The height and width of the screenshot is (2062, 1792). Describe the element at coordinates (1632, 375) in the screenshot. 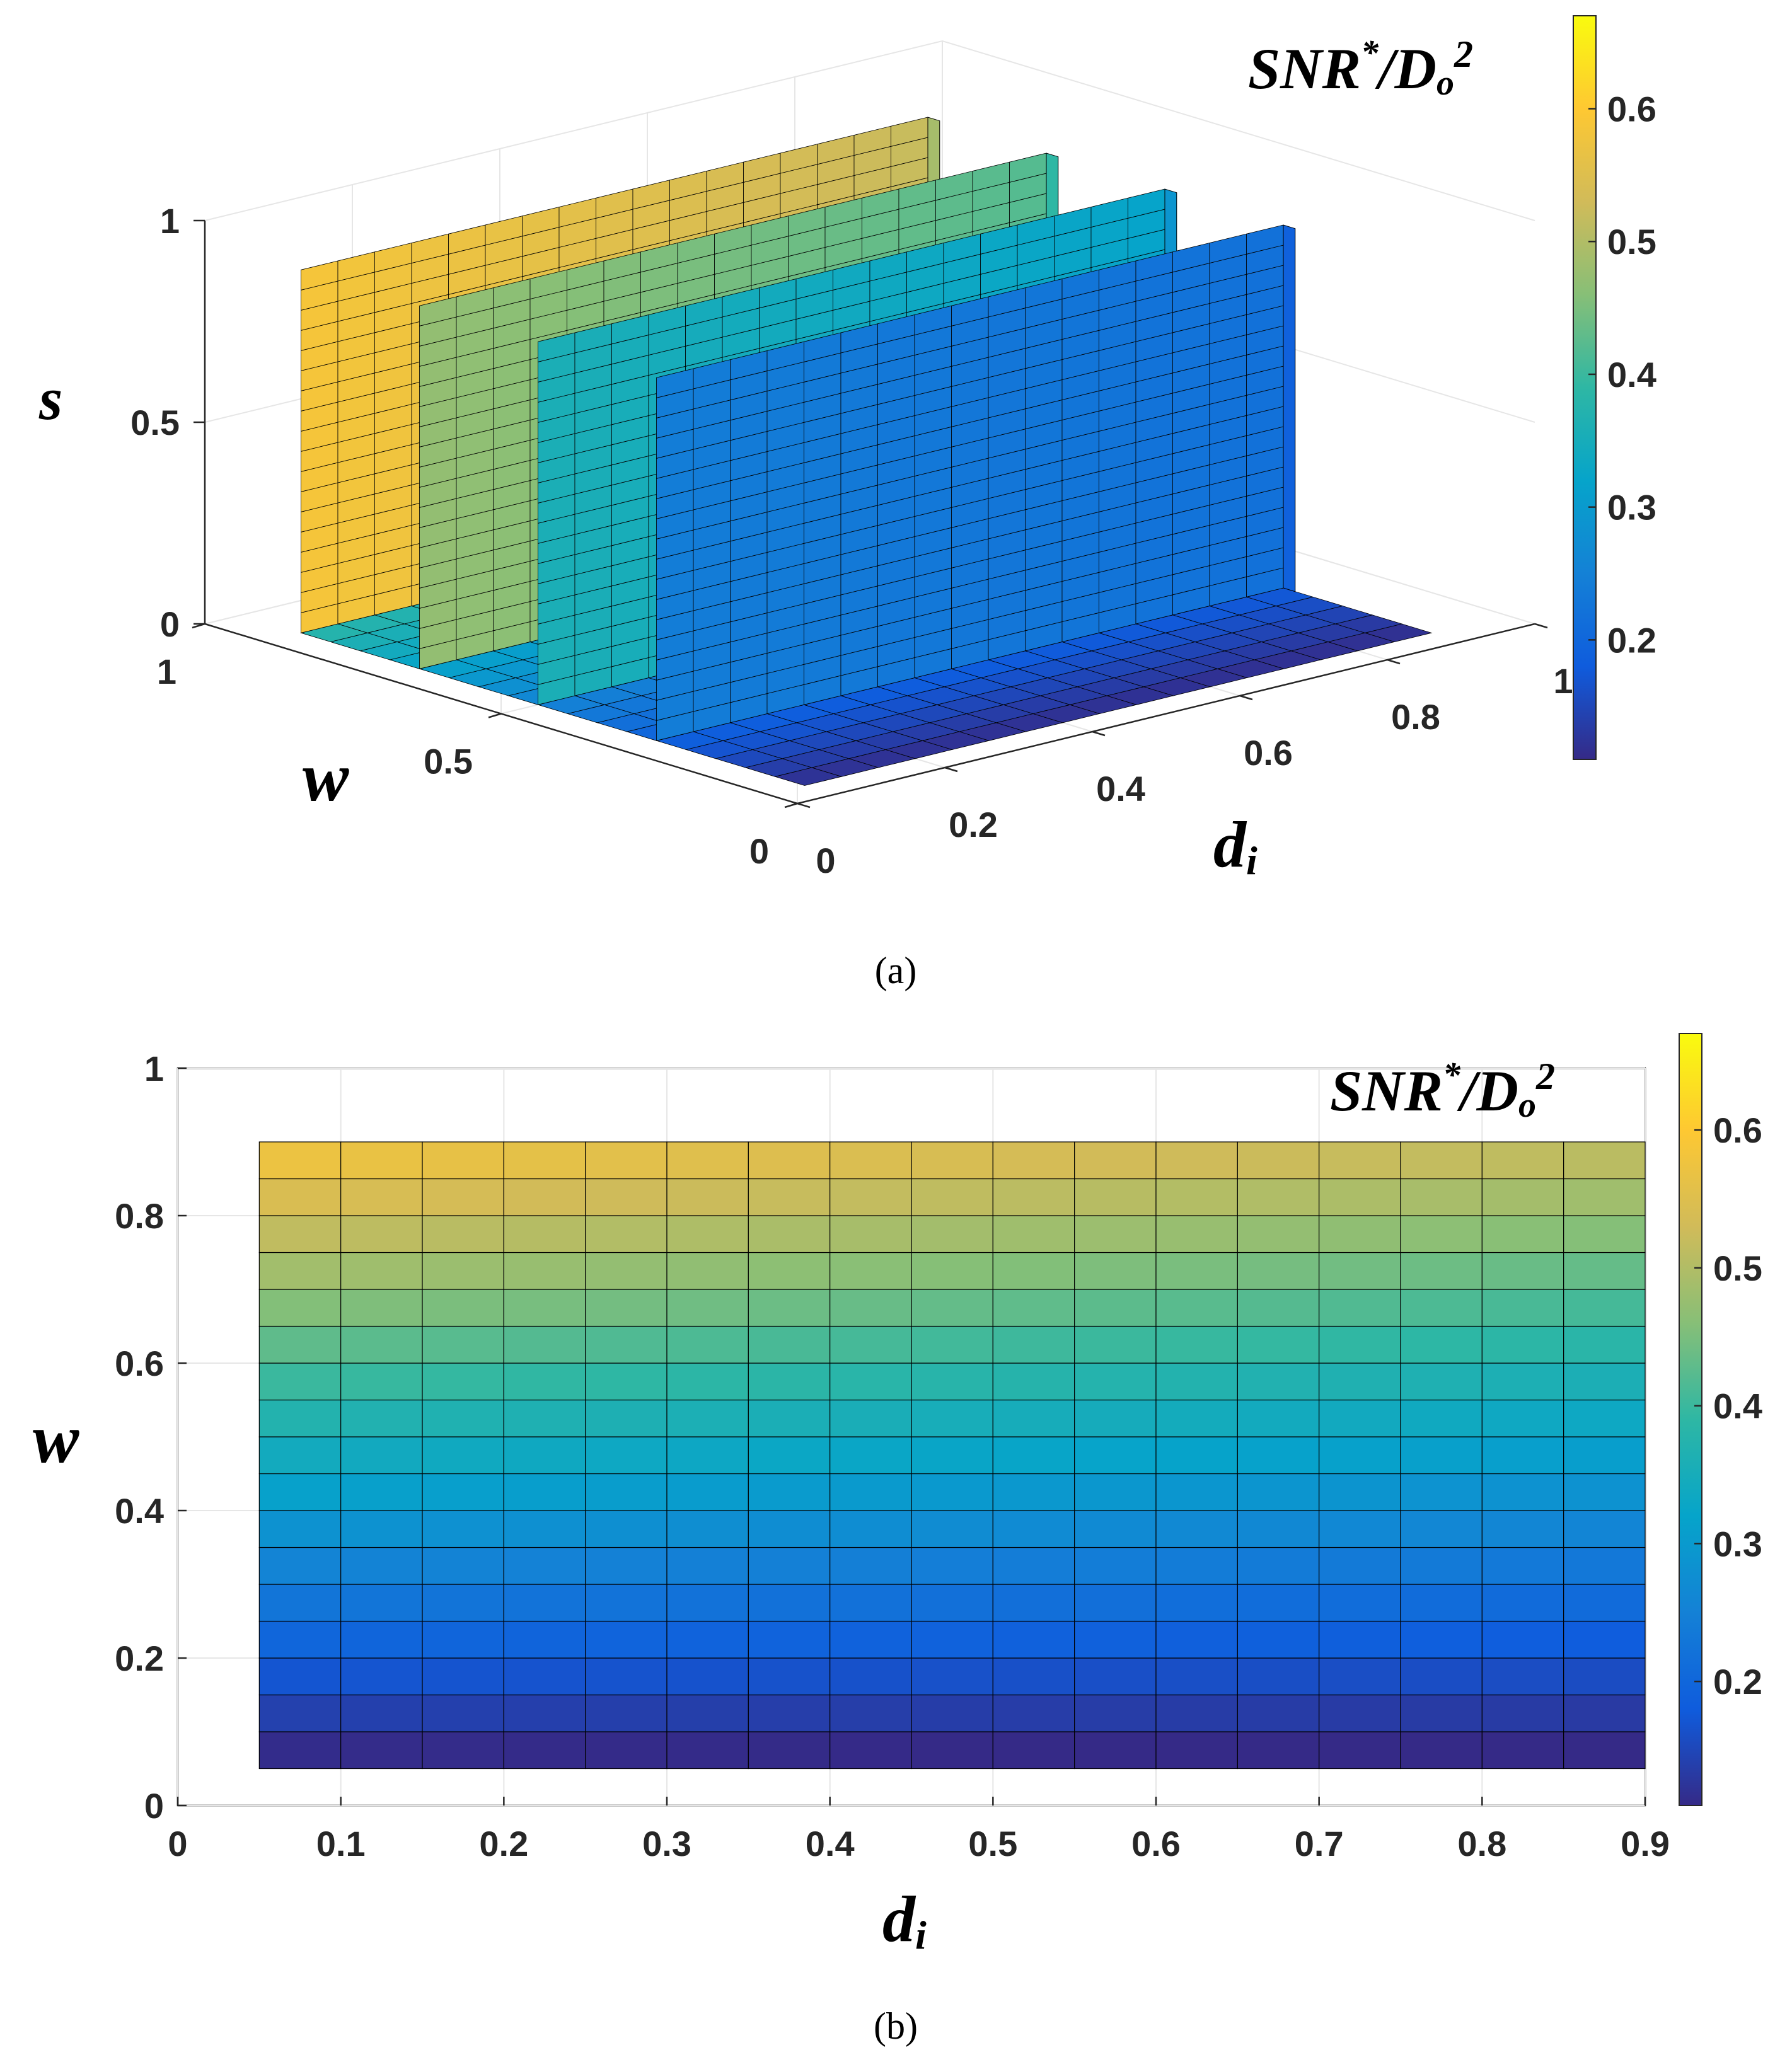

I see `colorbar-tick-label: 0.4` at that location.